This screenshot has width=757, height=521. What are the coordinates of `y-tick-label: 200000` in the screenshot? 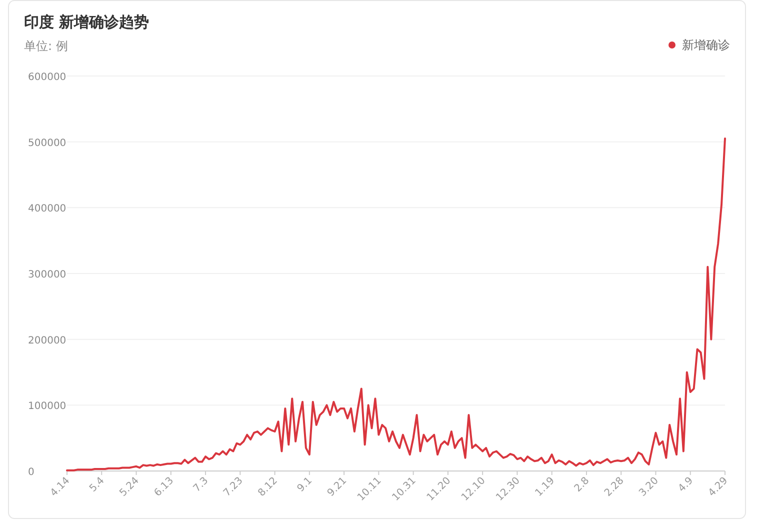 It's located at (47, 340).